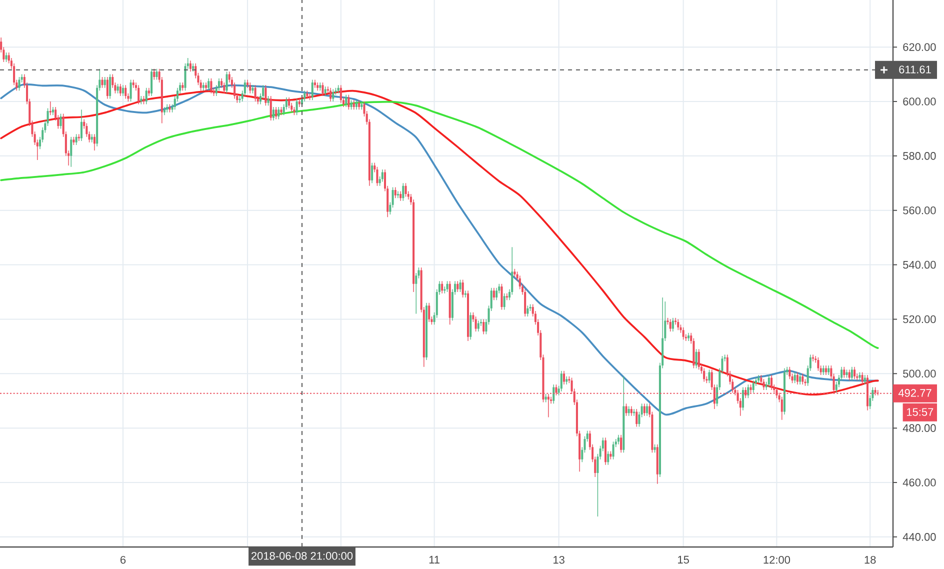 Image resolution: width=944 pixels, height=569 pixels. I want to click on y-tick-label: 480.00, so click(919, 428).